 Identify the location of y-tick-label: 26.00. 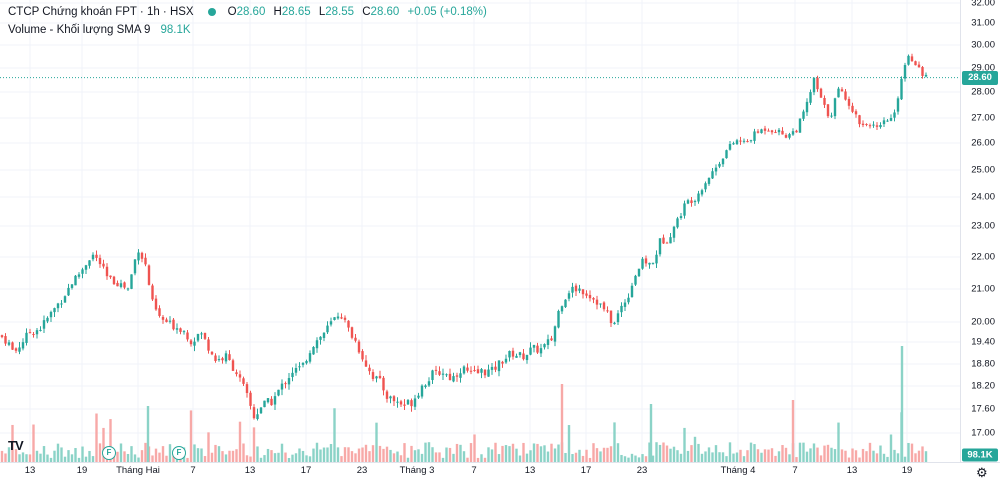
(983, 143).